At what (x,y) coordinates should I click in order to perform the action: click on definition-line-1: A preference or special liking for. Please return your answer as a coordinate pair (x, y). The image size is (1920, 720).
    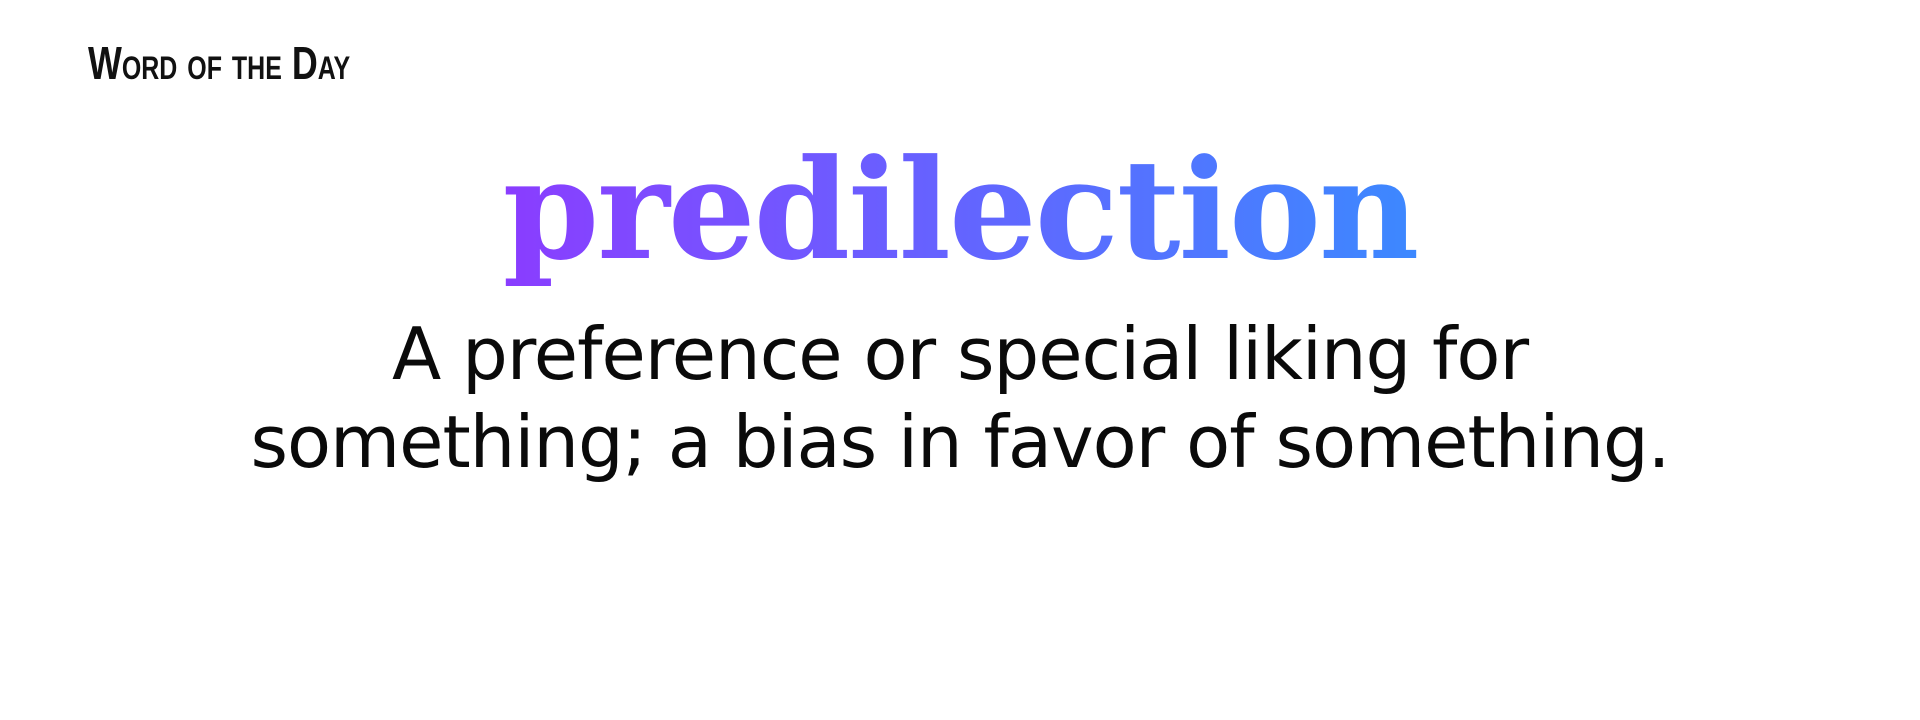
    Looking at the image, I should click on (960, 354).